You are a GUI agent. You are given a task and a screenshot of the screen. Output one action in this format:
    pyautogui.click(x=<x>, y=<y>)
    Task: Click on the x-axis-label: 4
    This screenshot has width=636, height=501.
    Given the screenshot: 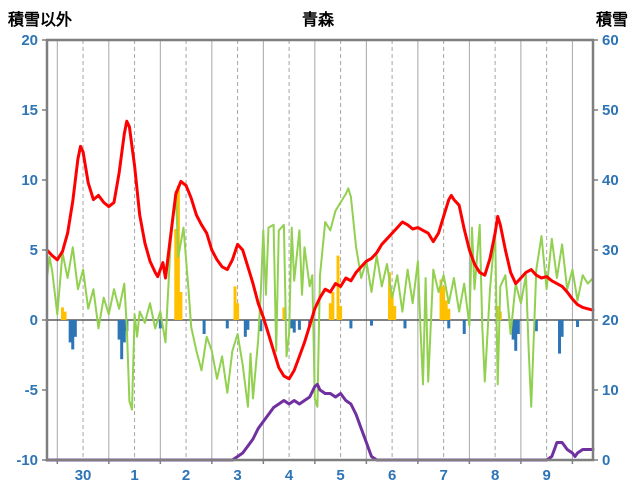 What is the action you would take?
    pyautogui.click(x=289, y=475)
    